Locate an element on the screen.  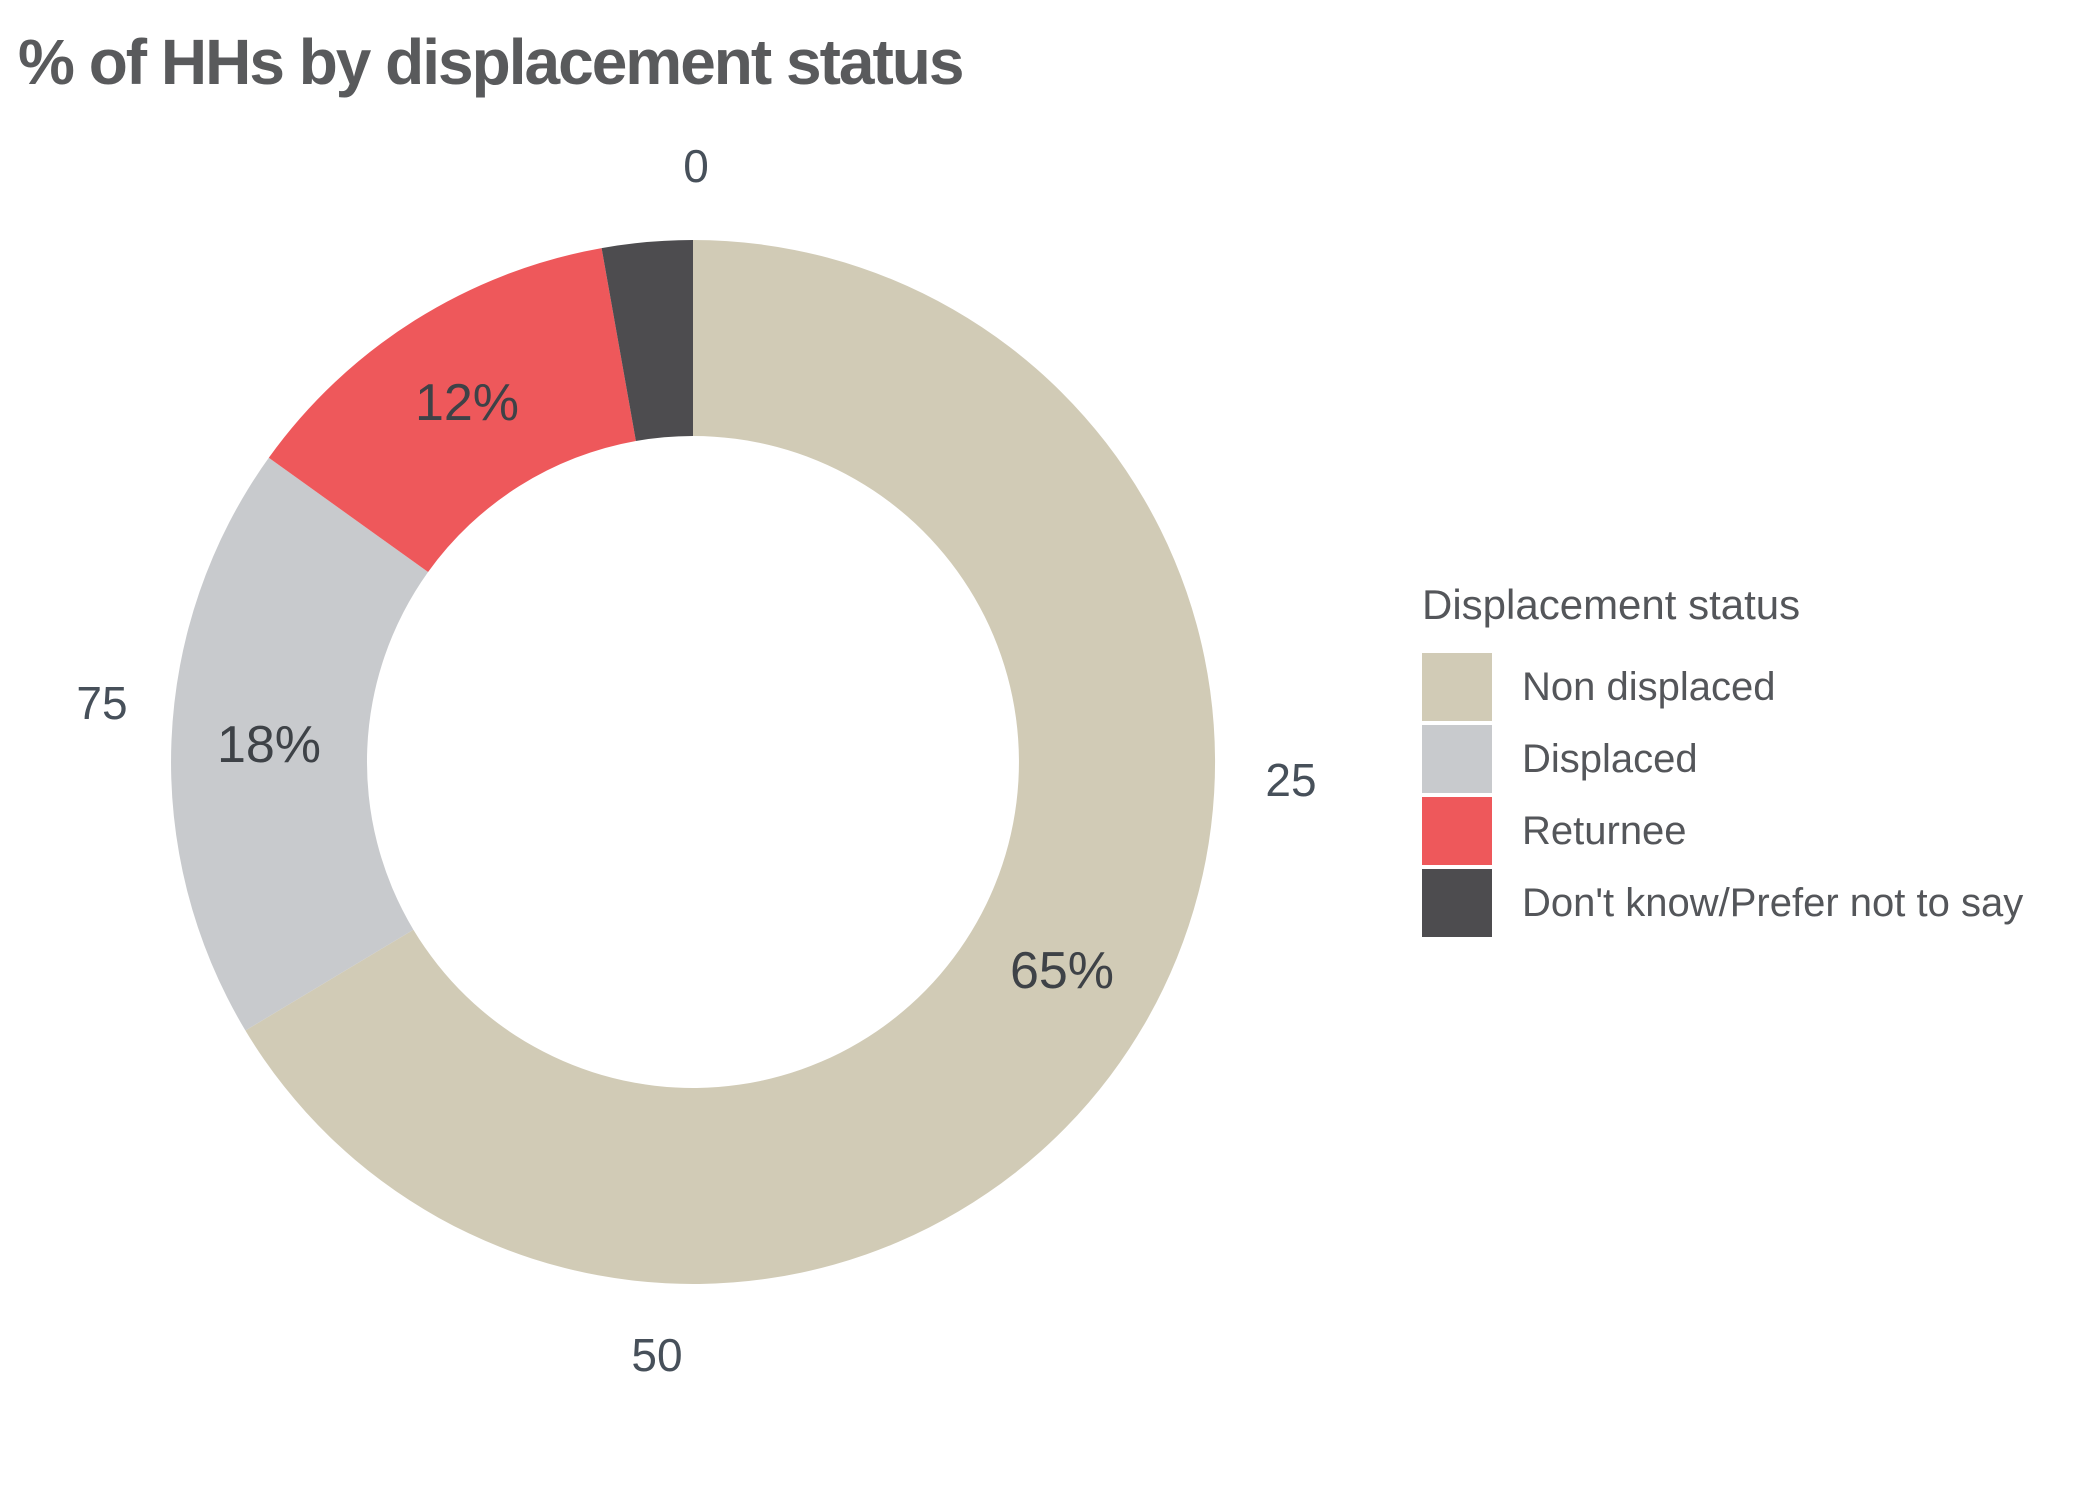
axis-tick-75: 75 is located at coordinates (102, 703).